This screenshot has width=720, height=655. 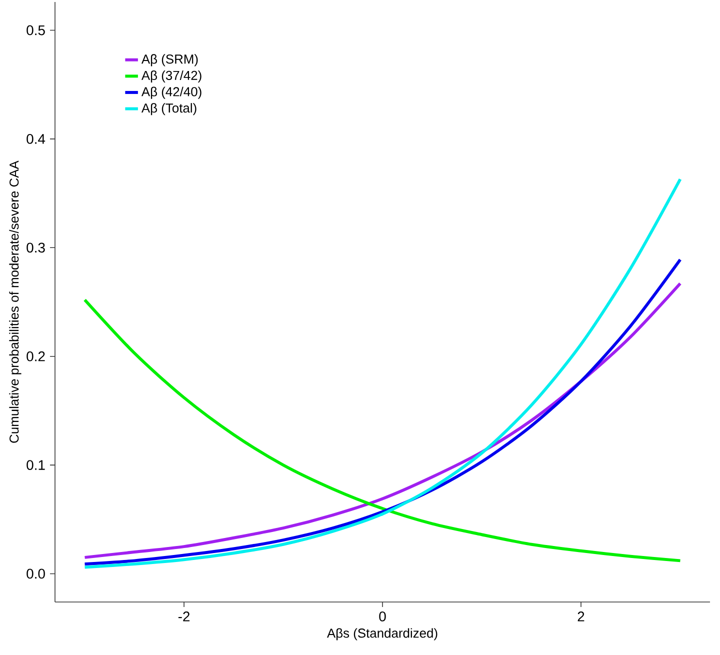 What do you see at coordinates (168, 109) in the screenshot?
I see `legend-label: Aβ (Total)` at bounding box center [168, 109].